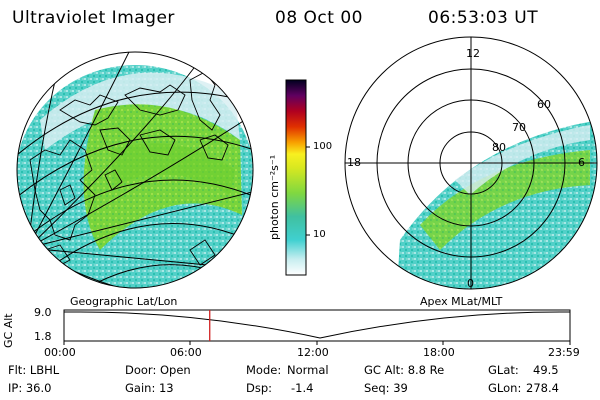 This screenshot has width=600, height=400. Describe the element at coordinates (60, 352) in the screenshot. I see `time-tick-0000: 00:00` at that location.